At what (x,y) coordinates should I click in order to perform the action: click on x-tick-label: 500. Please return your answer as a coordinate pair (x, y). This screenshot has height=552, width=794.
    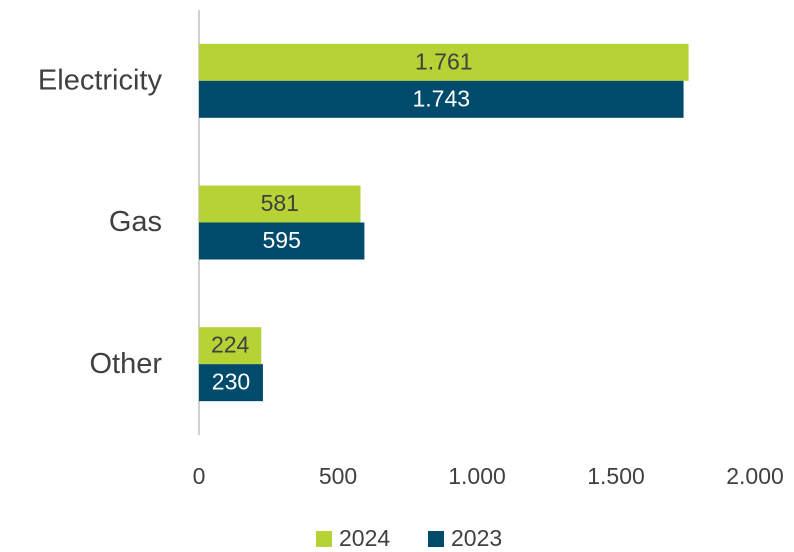
    Looking at the image, I should click on (338, 476).